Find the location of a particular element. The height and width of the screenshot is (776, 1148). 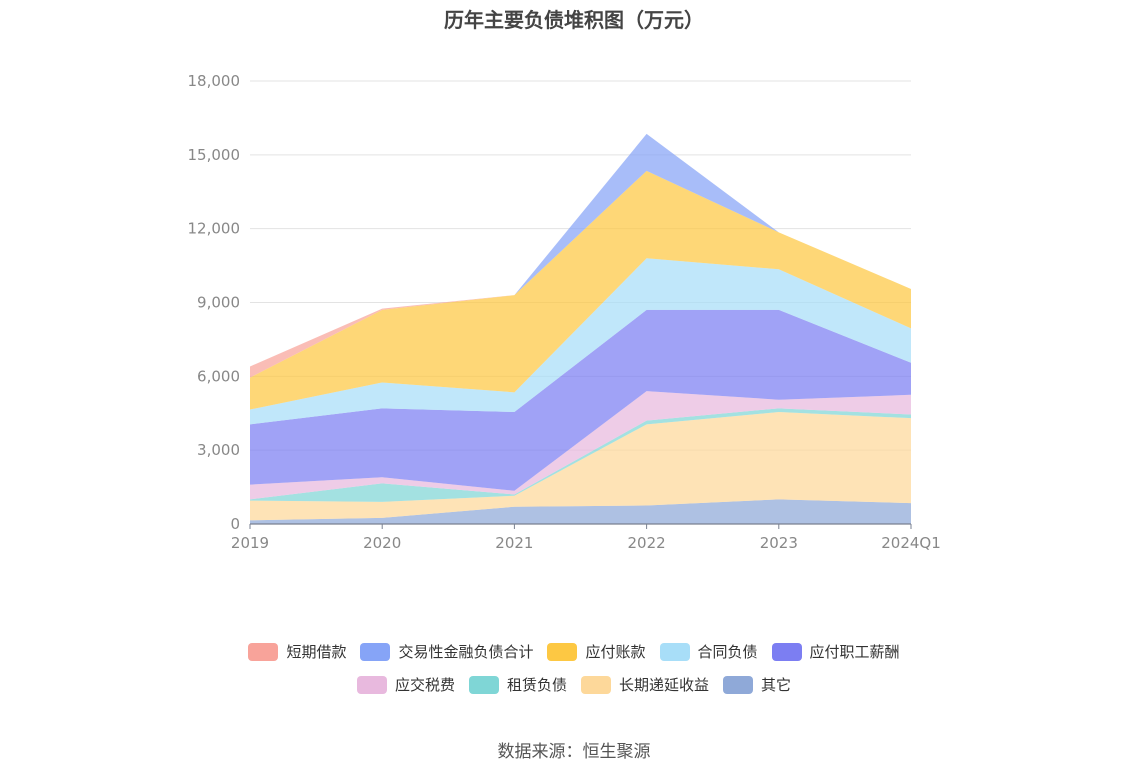

y-tick-label: 15,000 is located at coordinates (214, 155).